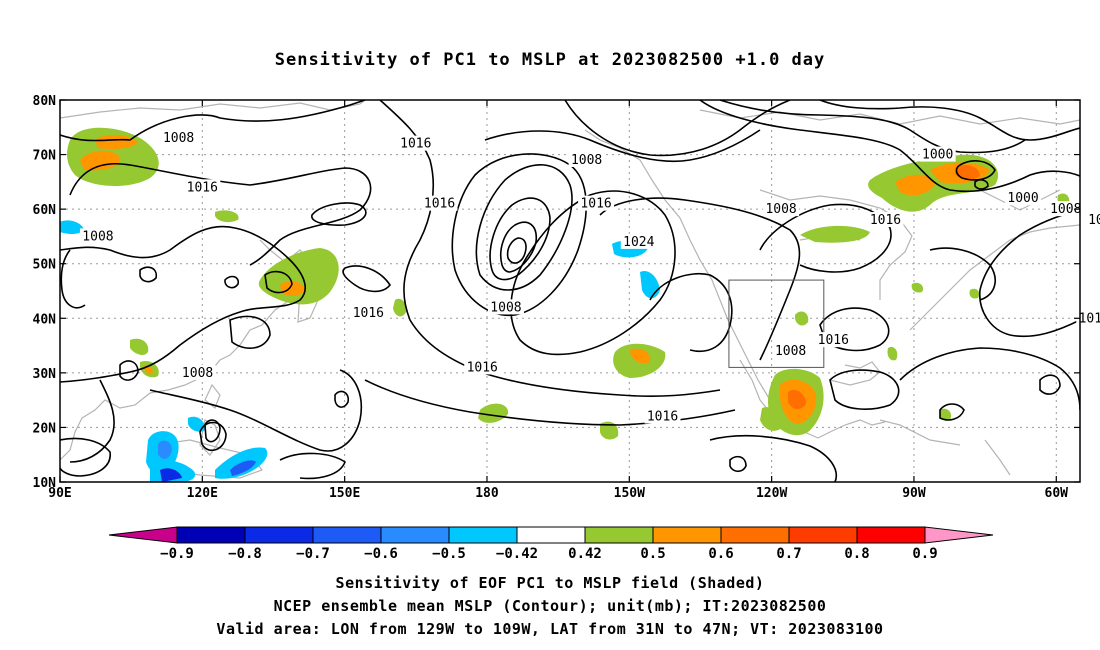  I want to click on valid-area-box, so click(776, 323).